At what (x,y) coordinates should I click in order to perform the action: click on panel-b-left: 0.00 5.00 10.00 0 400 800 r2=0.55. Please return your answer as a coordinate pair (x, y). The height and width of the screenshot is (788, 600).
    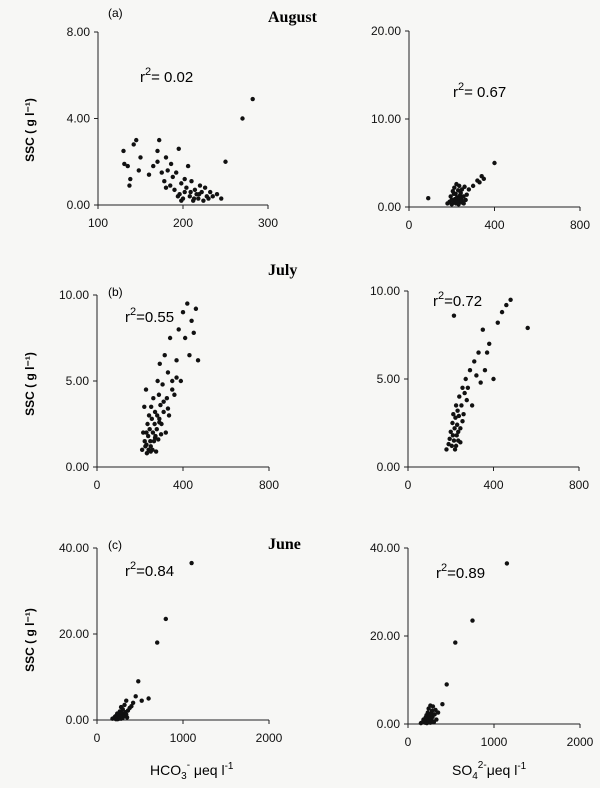
    Looking at the image, I should click on (169, 390).